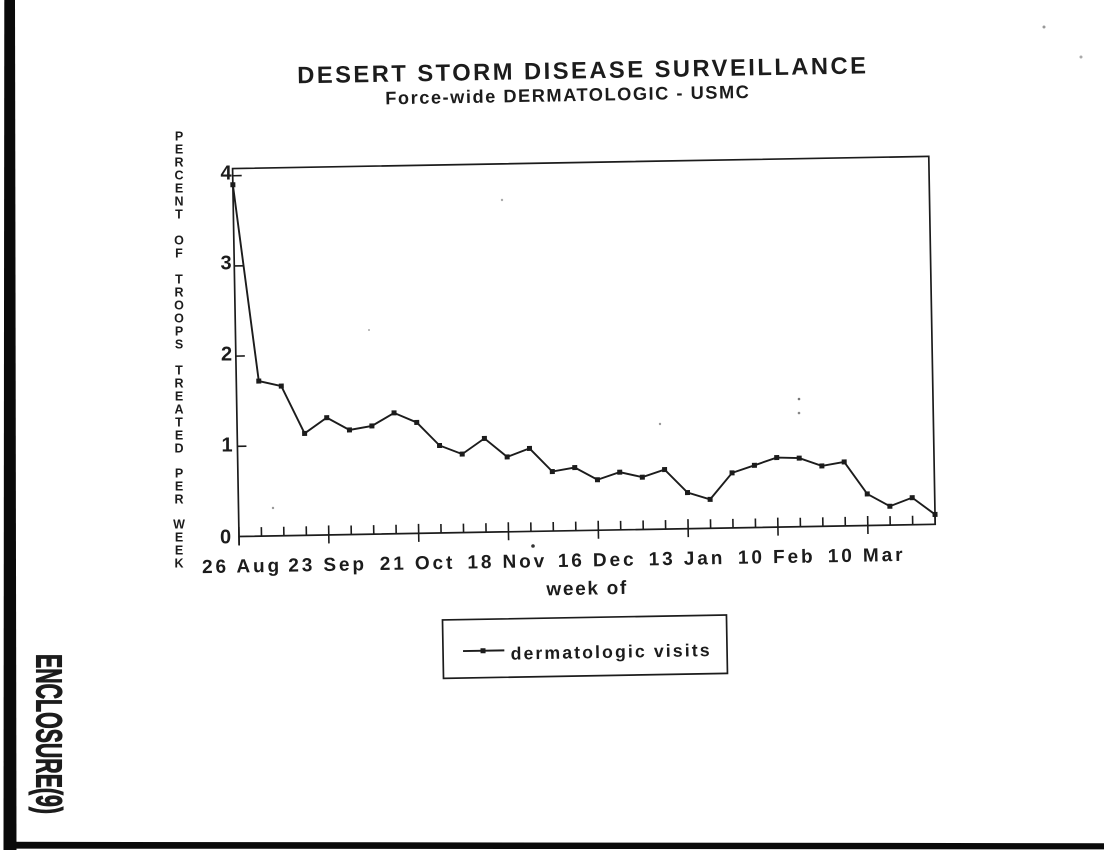  I want to click on svg-text: W, so click(179, 525).